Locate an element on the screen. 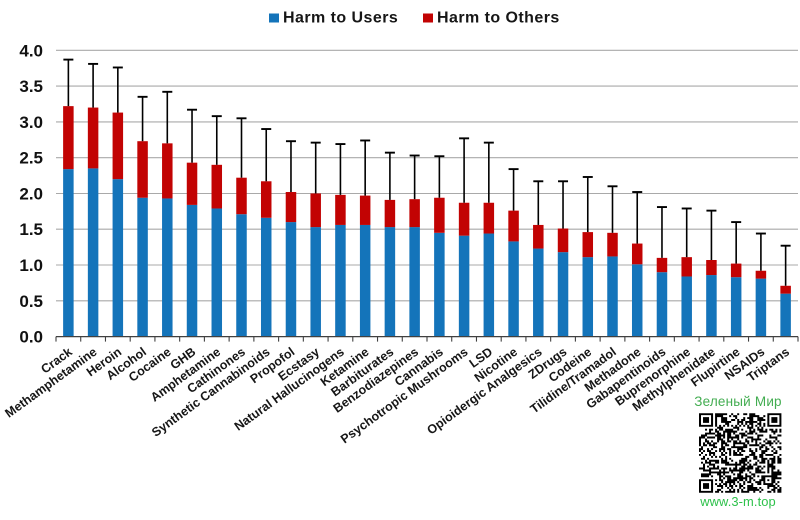  svg-text: 4.0 is located at coordinates (31, 50).